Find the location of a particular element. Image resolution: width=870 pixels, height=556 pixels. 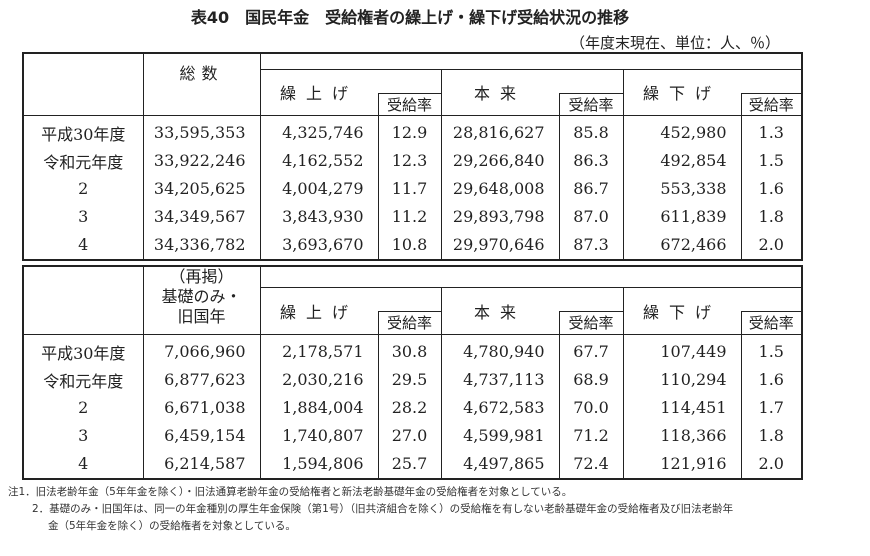

cell-kuriage-rate: 12.9 is located at coordinates (409, 130).